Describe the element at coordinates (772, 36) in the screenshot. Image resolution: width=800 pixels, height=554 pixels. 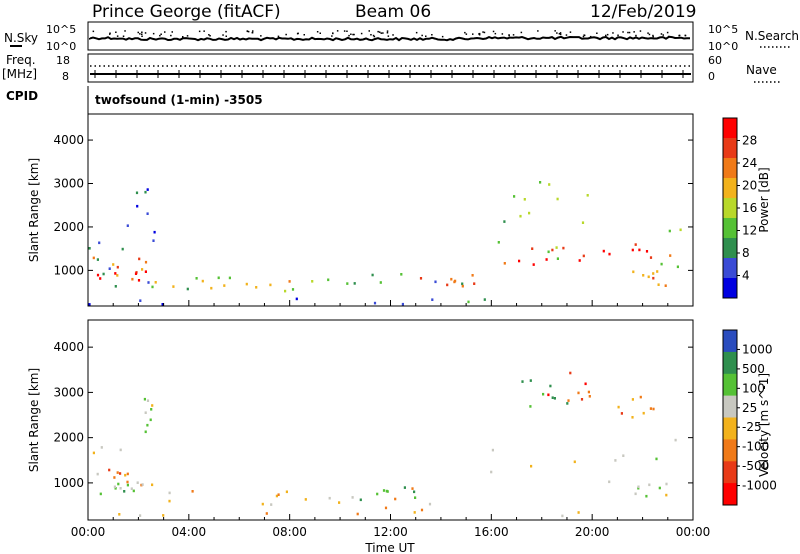
I see `nsearch-label: N.Search` at that location.